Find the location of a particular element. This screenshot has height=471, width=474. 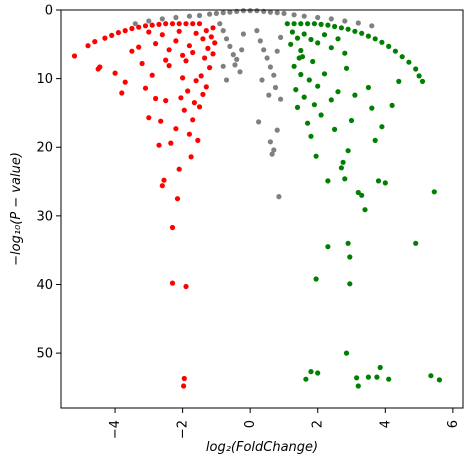

y-tick-label: 50 is located at coordinates (44, 354).